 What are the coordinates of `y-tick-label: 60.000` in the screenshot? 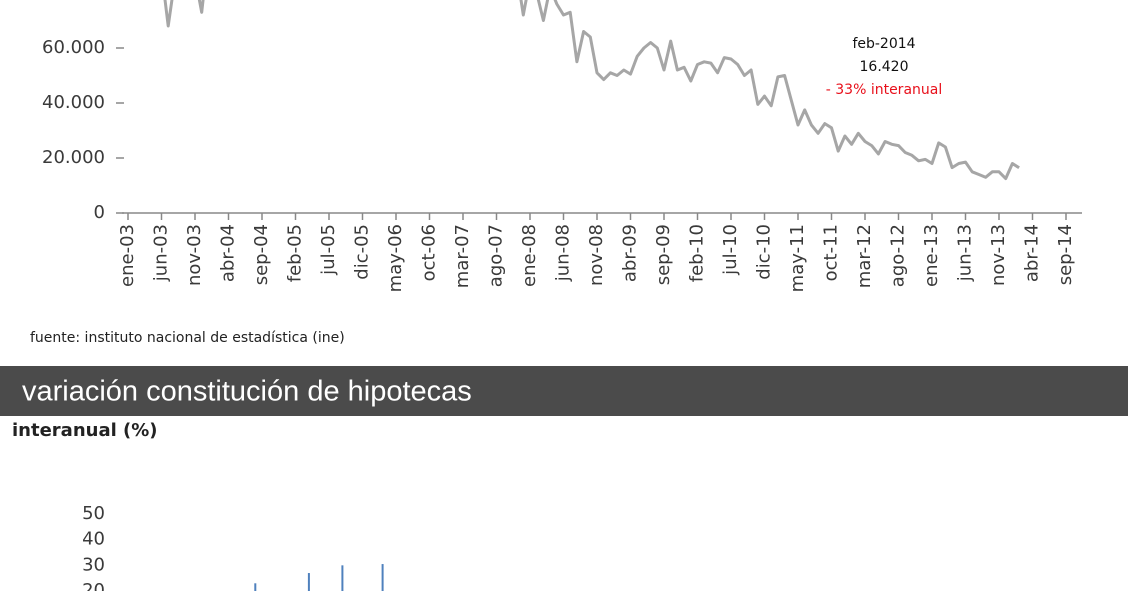 It's located at (73, 47).